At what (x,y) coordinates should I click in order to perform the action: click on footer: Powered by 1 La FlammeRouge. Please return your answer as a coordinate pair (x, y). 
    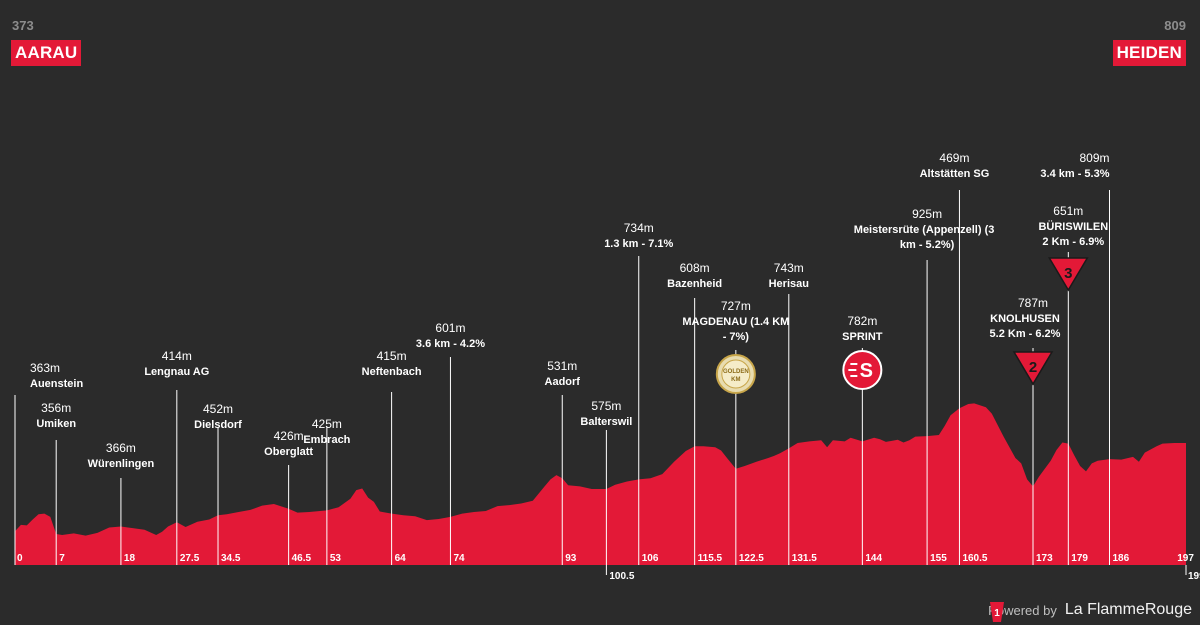
    Looking at the image, I should click on (1090, 611).